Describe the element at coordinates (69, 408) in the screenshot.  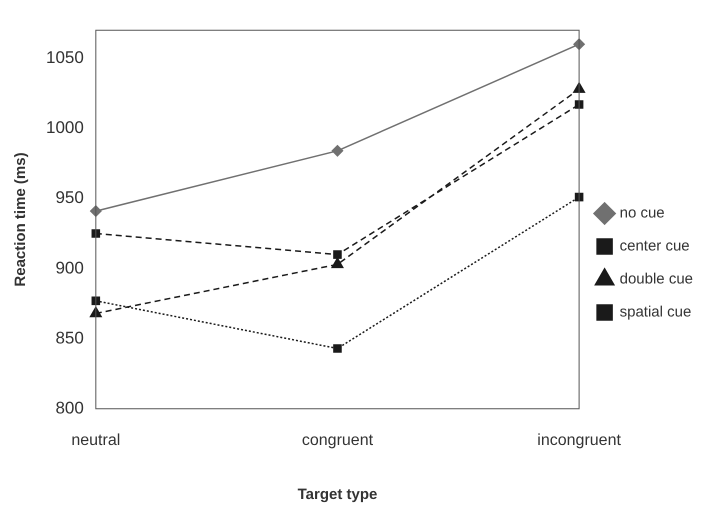
I see `y-tick-label: 800` at that location.